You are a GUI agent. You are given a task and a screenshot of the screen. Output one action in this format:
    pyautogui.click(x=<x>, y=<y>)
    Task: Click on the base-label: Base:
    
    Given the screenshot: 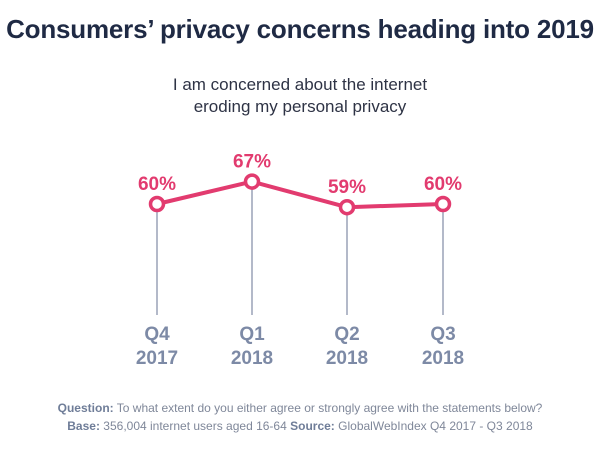 What is the action you would take?
    pyautogui.click(x=83, y=426)
    